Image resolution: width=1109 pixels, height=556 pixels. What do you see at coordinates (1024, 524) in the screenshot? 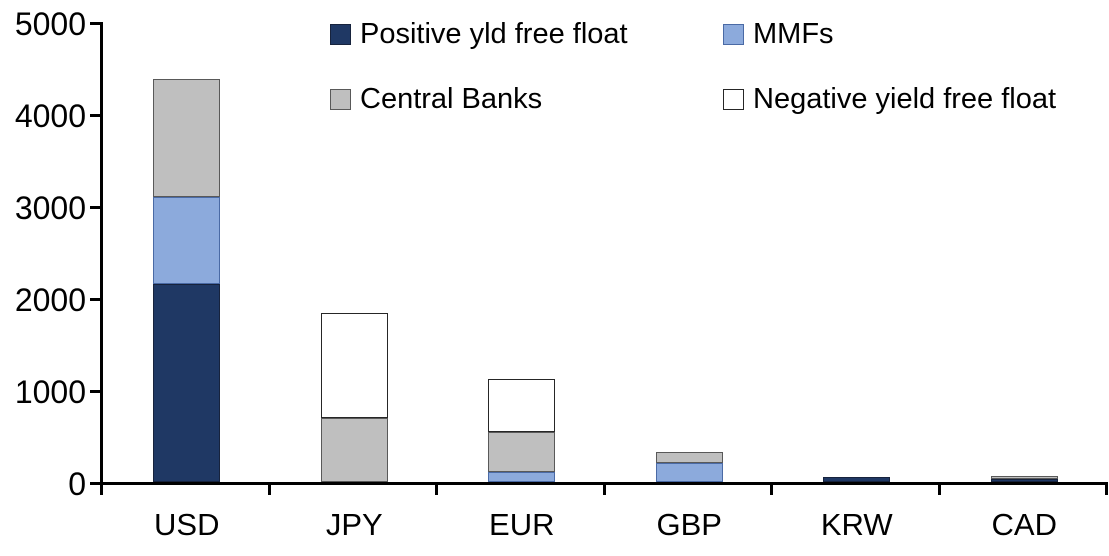
I see `x-axis-category-label: CAD` at bounding box center [1024, 524].